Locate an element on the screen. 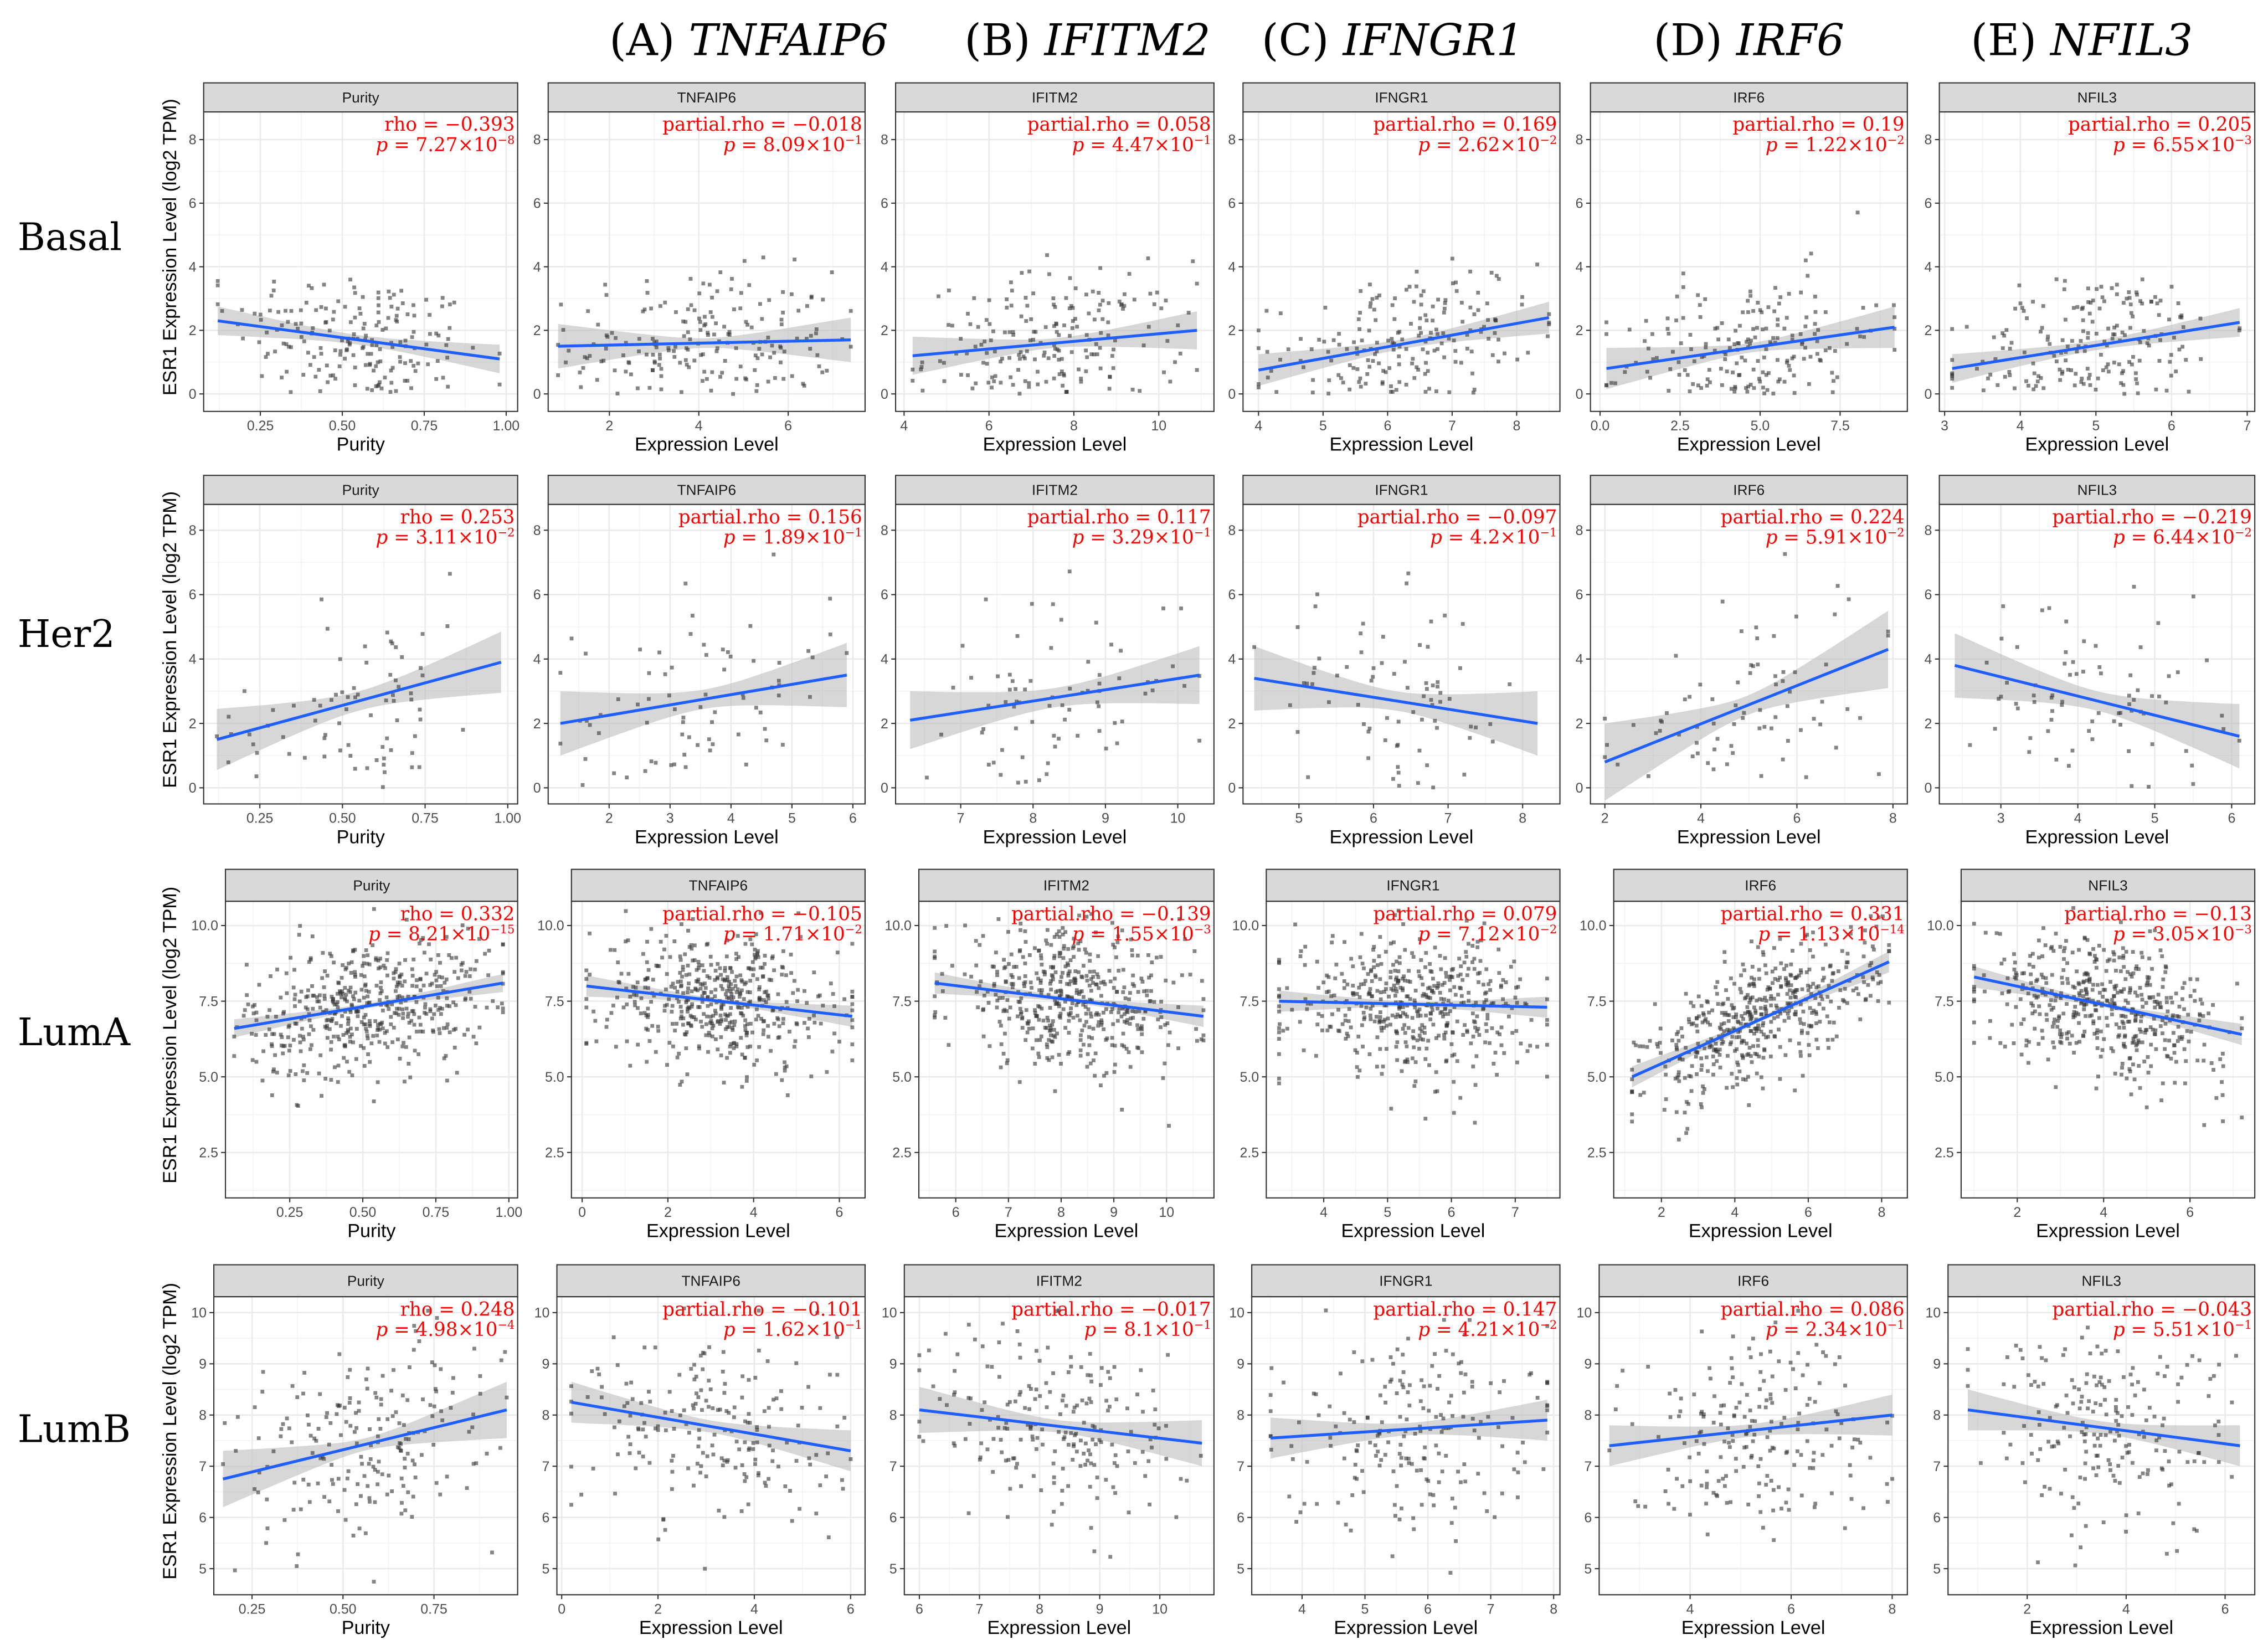 The width and height of the screenshot is (2268, 1650). y-tick-label: 0 is located at coordinates (193, 394).